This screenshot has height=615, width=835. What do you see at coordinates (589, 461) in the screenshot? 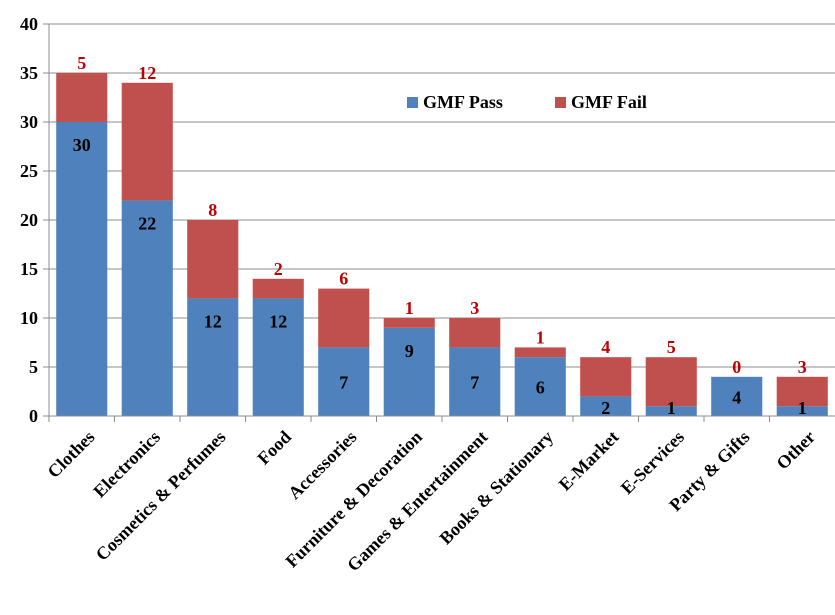
I see `x-tick-label: E-Market` at bounding box center [589, 461].